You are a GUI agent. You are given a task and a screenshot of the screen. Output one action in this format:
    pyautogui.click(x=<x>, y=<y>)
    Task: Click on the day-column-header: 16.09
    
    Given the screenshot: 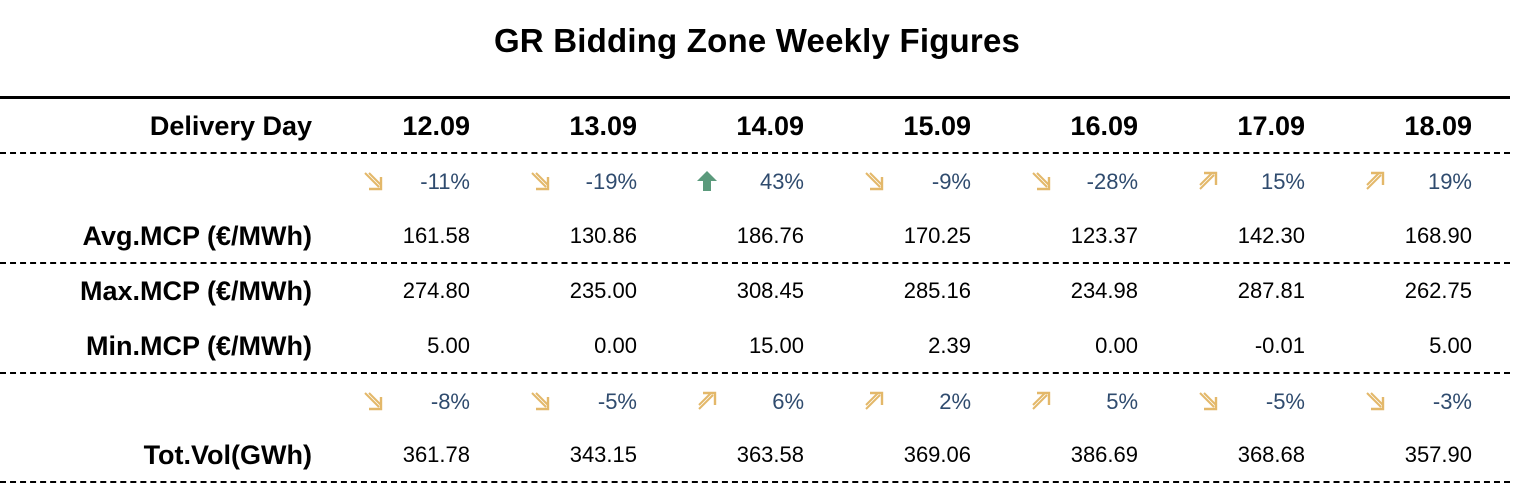 What is the action you would take?
    pyautogui.click(x=1081, y=126)
    